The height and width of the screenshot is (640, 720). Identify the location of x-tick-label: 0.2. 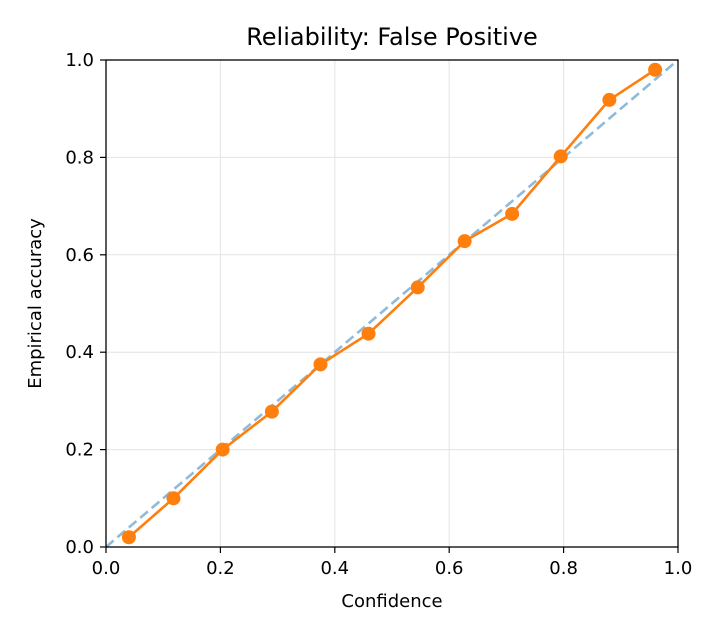
(220, 568).